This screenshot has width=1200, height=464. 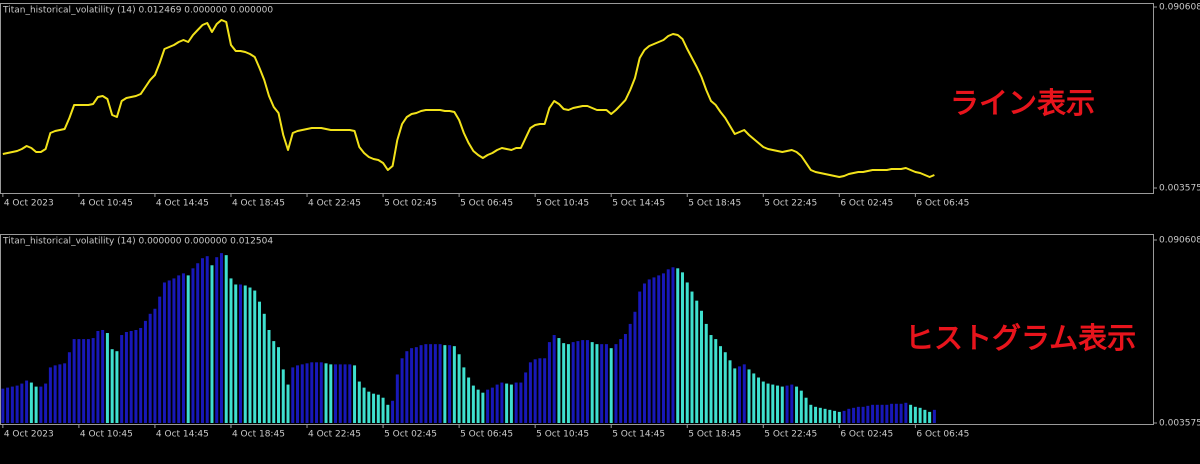 What do you see at coordinates (29, 204) in the screenshot?
I see `x-tick-label: 4 Oct 2023` at bounding box center [29, 204].